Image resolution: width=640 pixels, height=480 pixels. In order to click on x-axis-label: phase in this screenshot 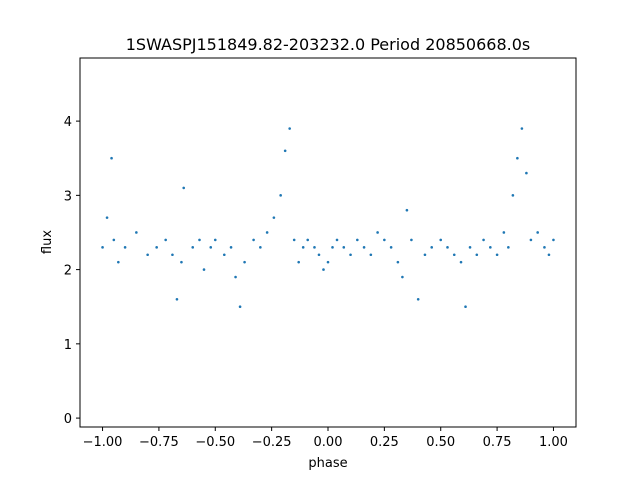, I will do `click(327, 463)`.